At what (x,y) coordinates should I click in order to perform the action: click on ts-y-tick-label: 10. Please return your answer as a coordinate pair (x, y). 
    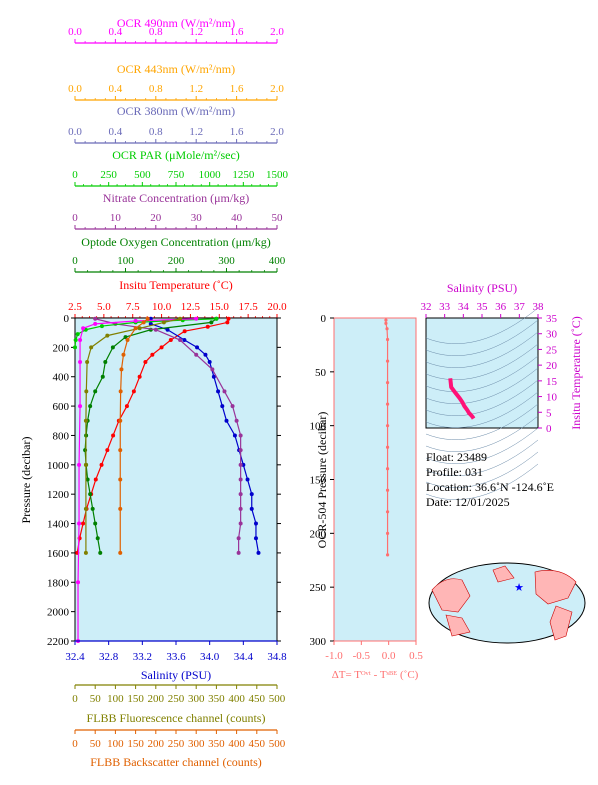
    Looking at the image, I should click on (552, 398).